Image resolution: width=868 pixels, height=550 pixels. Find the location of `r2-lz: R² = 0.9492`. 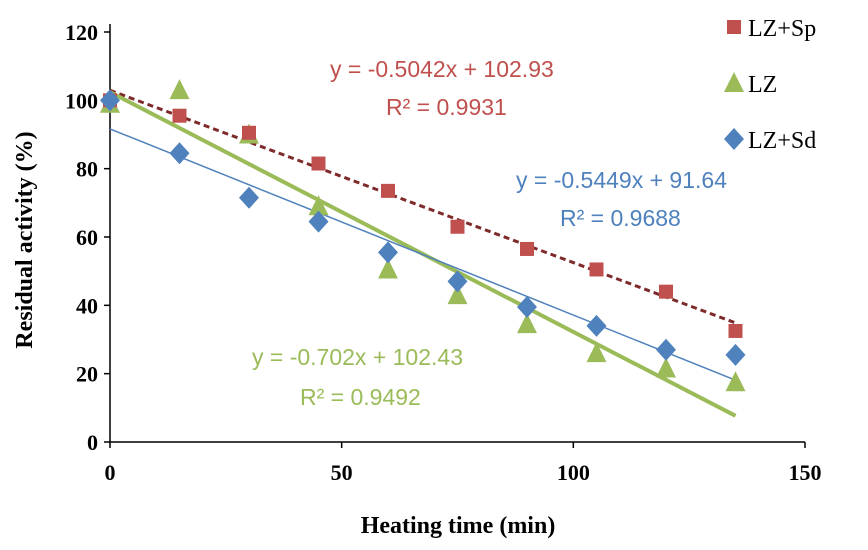

r2-lz: R² = 0.9492 is located at coordinates (360, 397).